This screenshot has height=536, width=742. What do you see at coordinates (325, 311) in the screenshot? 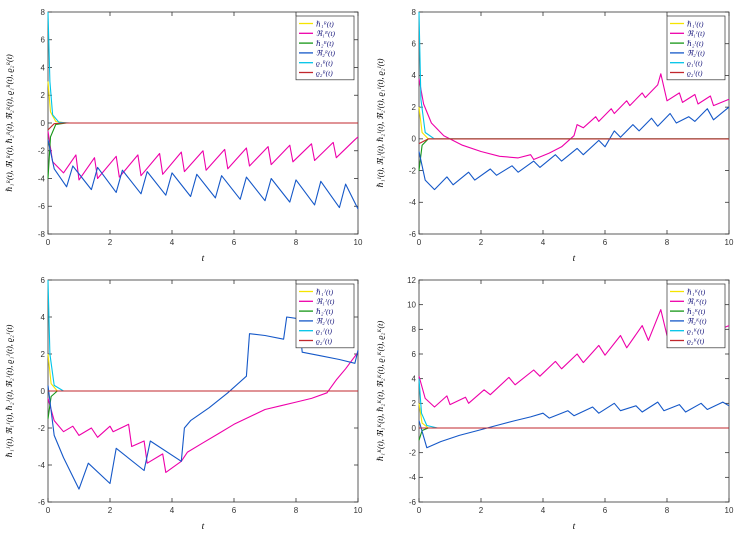
I see `svg-text: ℏ₂ᴶ(t)` at bounding box center [325, 311].